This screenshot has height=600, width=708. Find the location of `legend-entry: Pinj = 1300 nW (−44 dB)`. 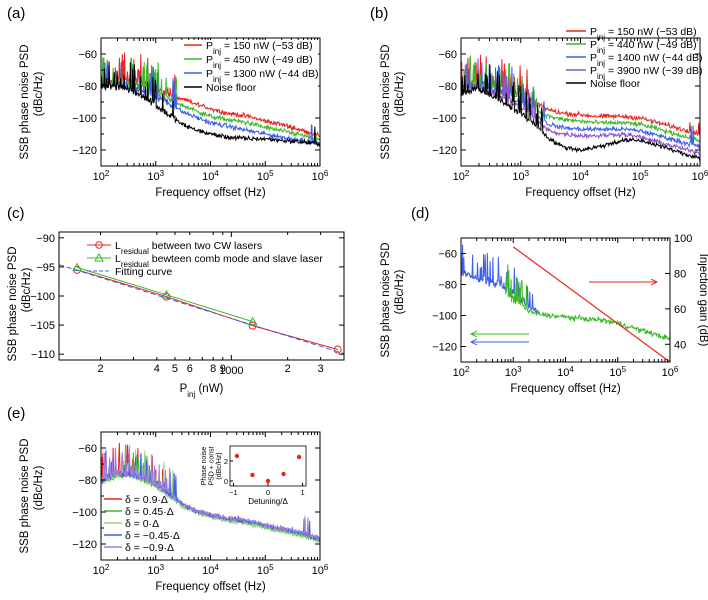

legend-entry: Pinj = 1300 nW (−44 dB) is located at coordinates (262, 76).